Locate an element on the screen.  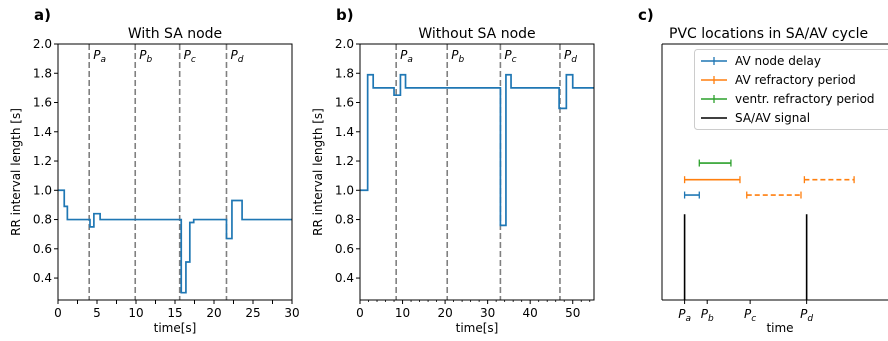
x-tick-label-subscript: c is located at coordinates (753, 319).